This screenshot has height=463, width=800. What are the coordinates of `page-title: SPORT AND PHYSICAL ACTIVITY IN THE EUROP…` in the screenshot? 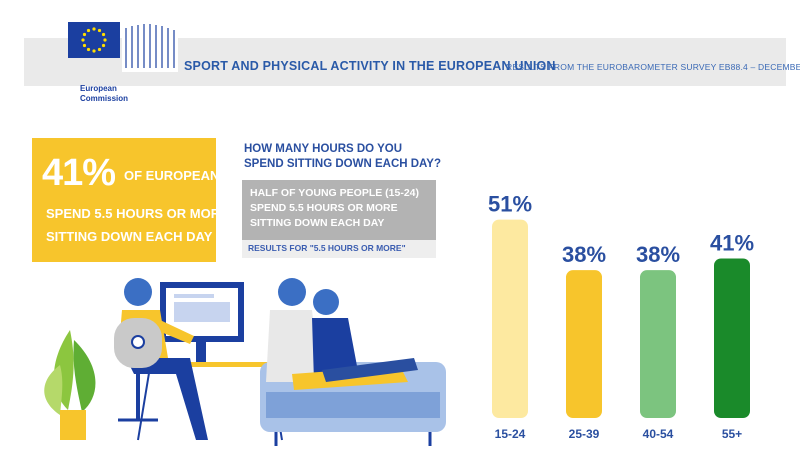 It's located at (370, 66).